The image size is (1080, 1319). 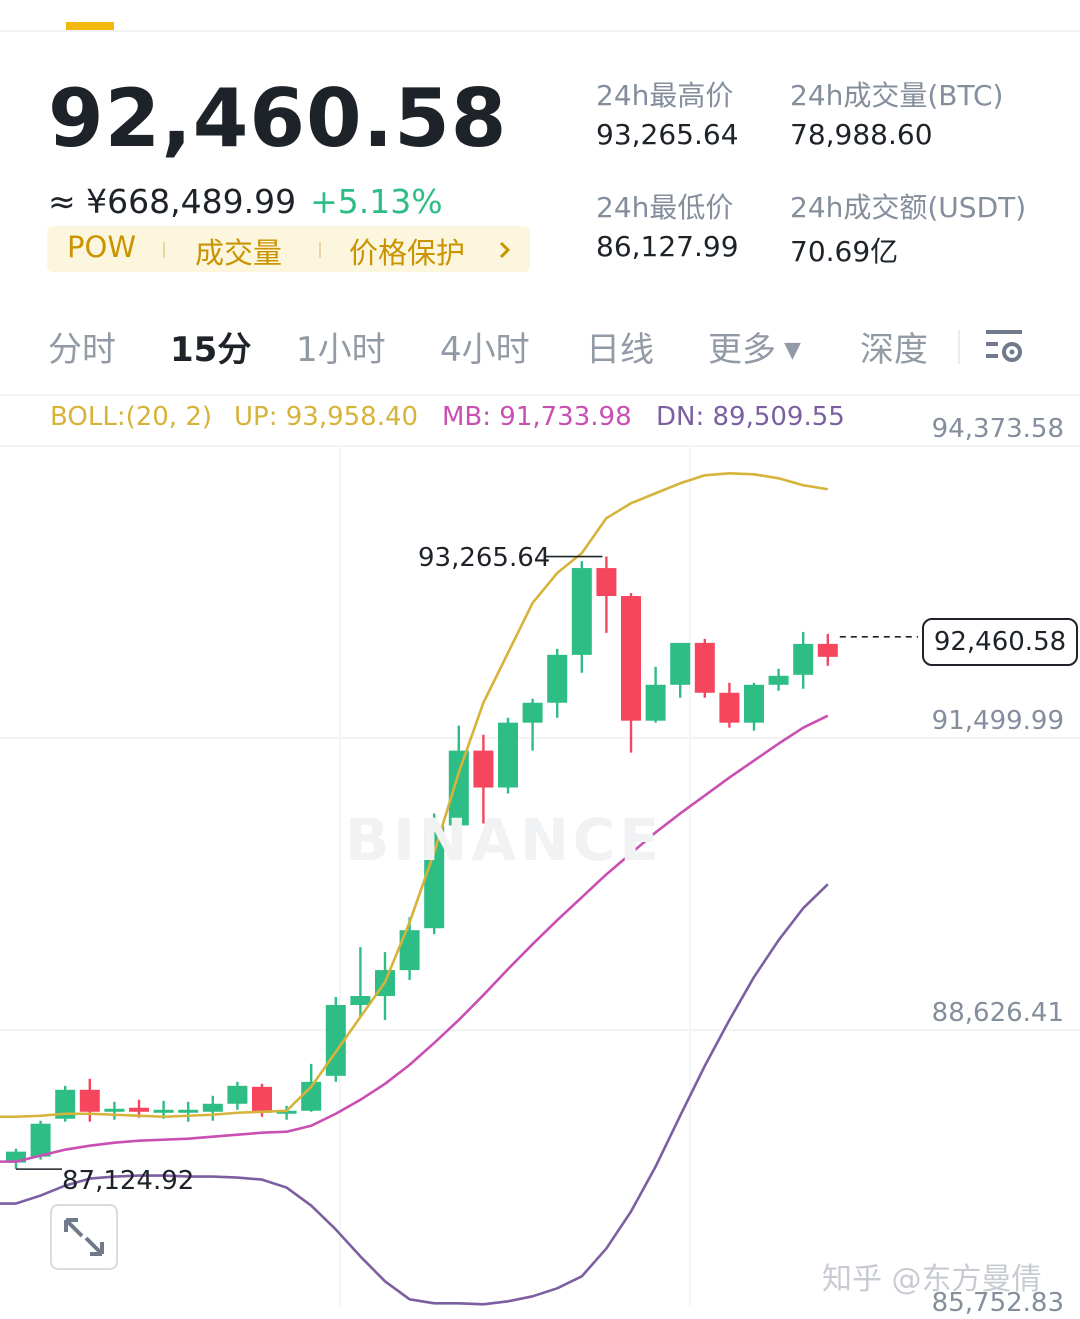 I want to click on price-row: ≈ ¥668,489.99 +5.13%, so click(x=245, y=201).